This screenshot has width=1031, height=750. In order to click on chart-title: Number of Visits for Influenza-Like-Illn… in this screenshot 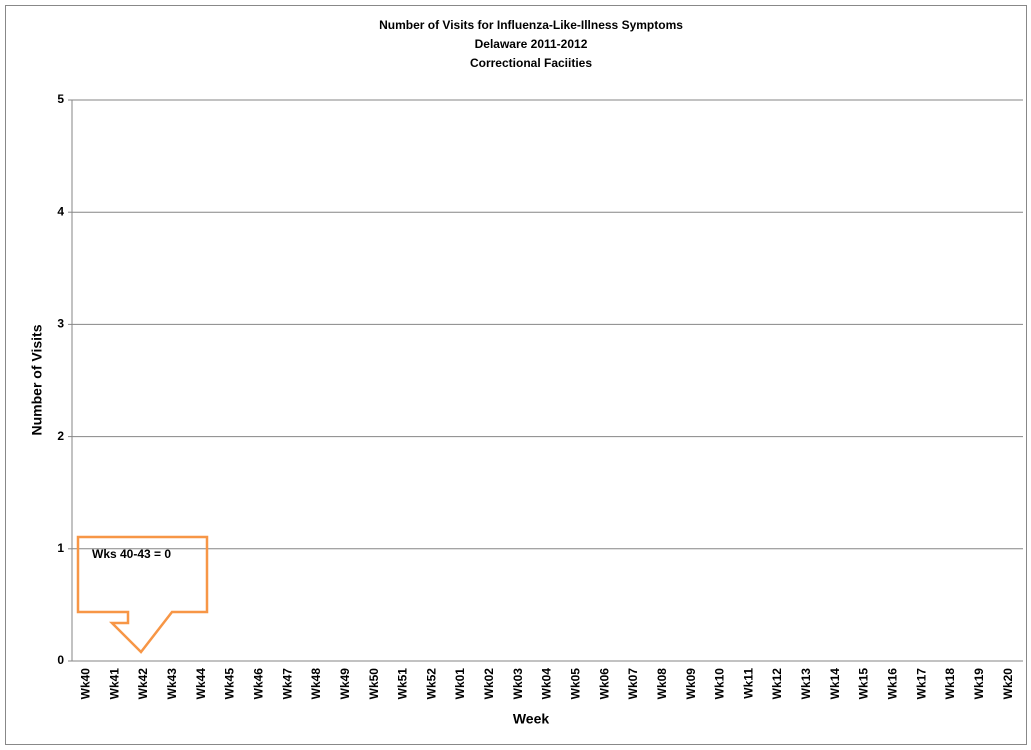, I will do `click(531, 25)`.